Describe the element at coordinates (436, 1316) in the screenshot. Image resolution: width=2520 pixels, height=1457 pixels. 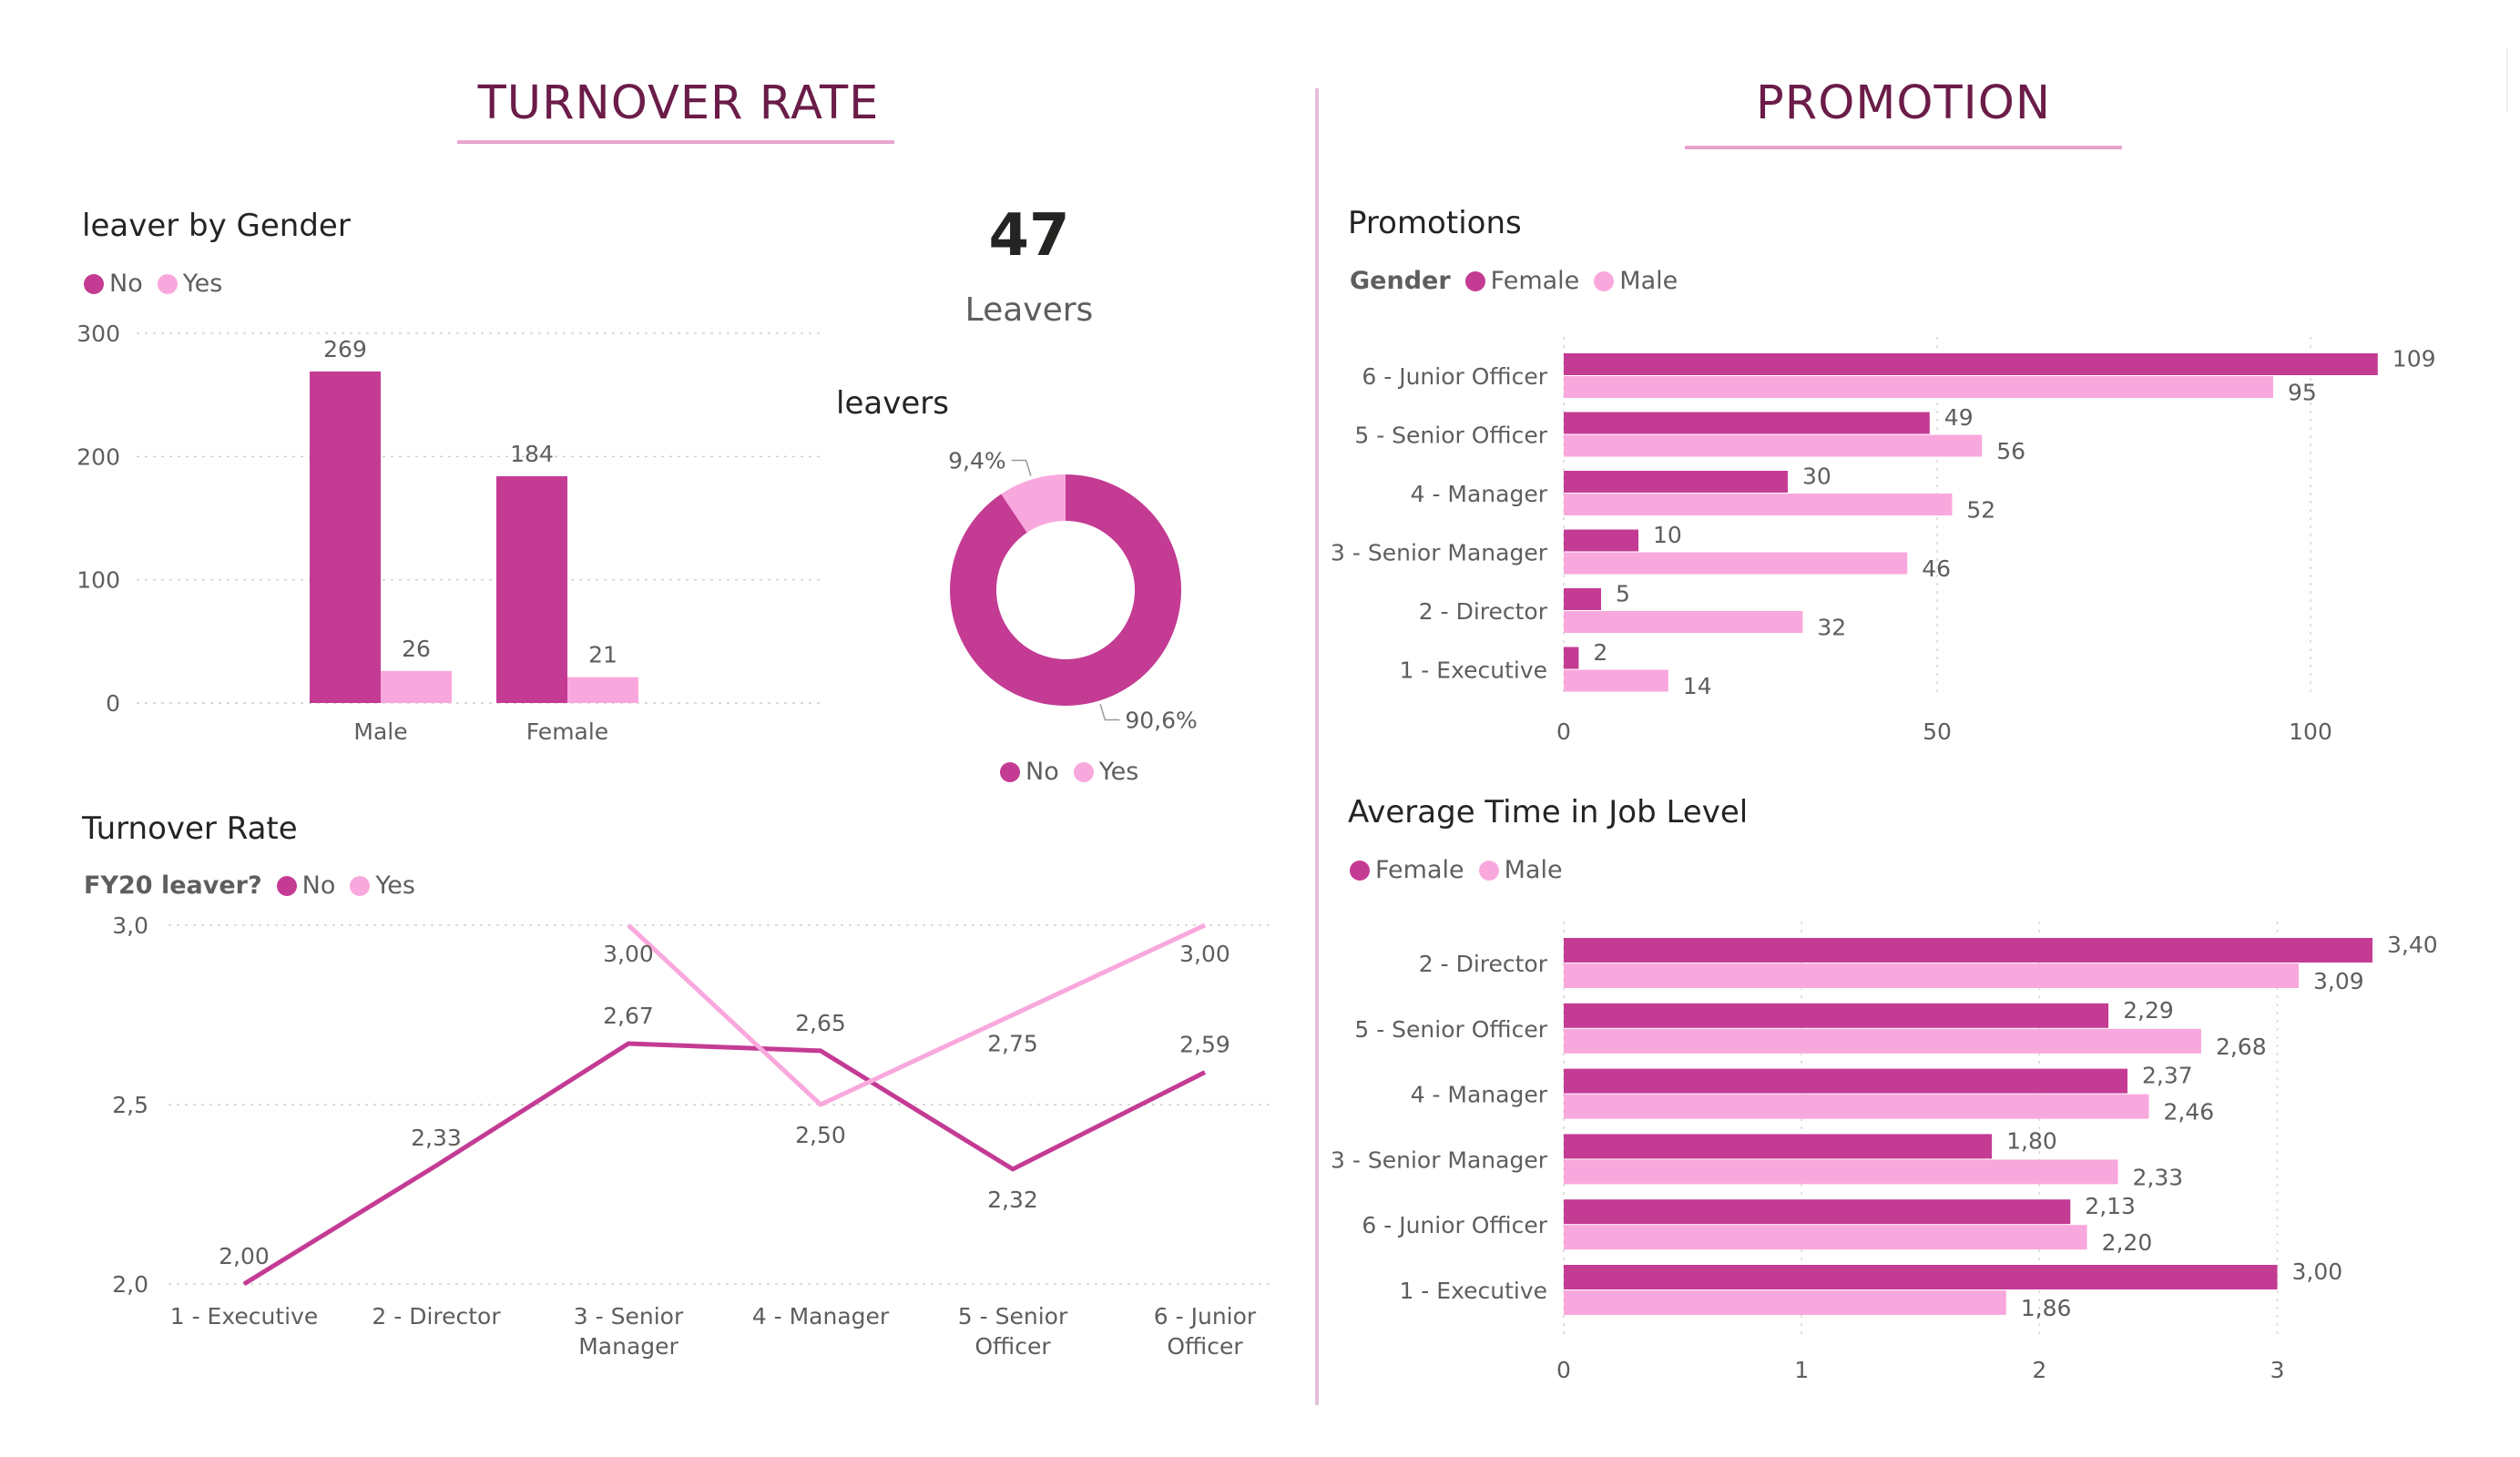
I see `x-tick-label: 2 - Director` at that location.